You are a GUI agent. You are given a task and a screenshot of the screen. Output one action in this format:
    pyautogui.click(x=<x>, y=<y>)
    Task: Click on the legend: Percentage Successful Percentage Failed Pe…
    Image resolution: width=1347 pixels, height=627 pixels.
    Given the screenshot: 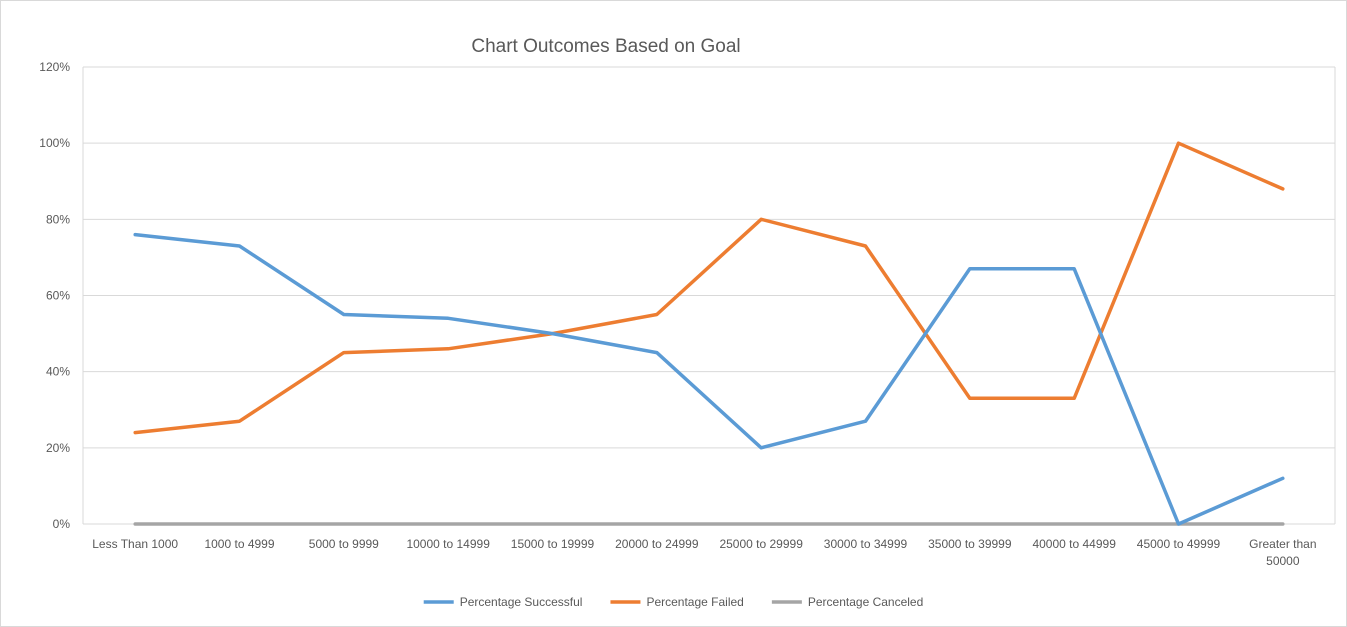 What is the action you would take?
    pyautogui.click(x=673, y=602)
    